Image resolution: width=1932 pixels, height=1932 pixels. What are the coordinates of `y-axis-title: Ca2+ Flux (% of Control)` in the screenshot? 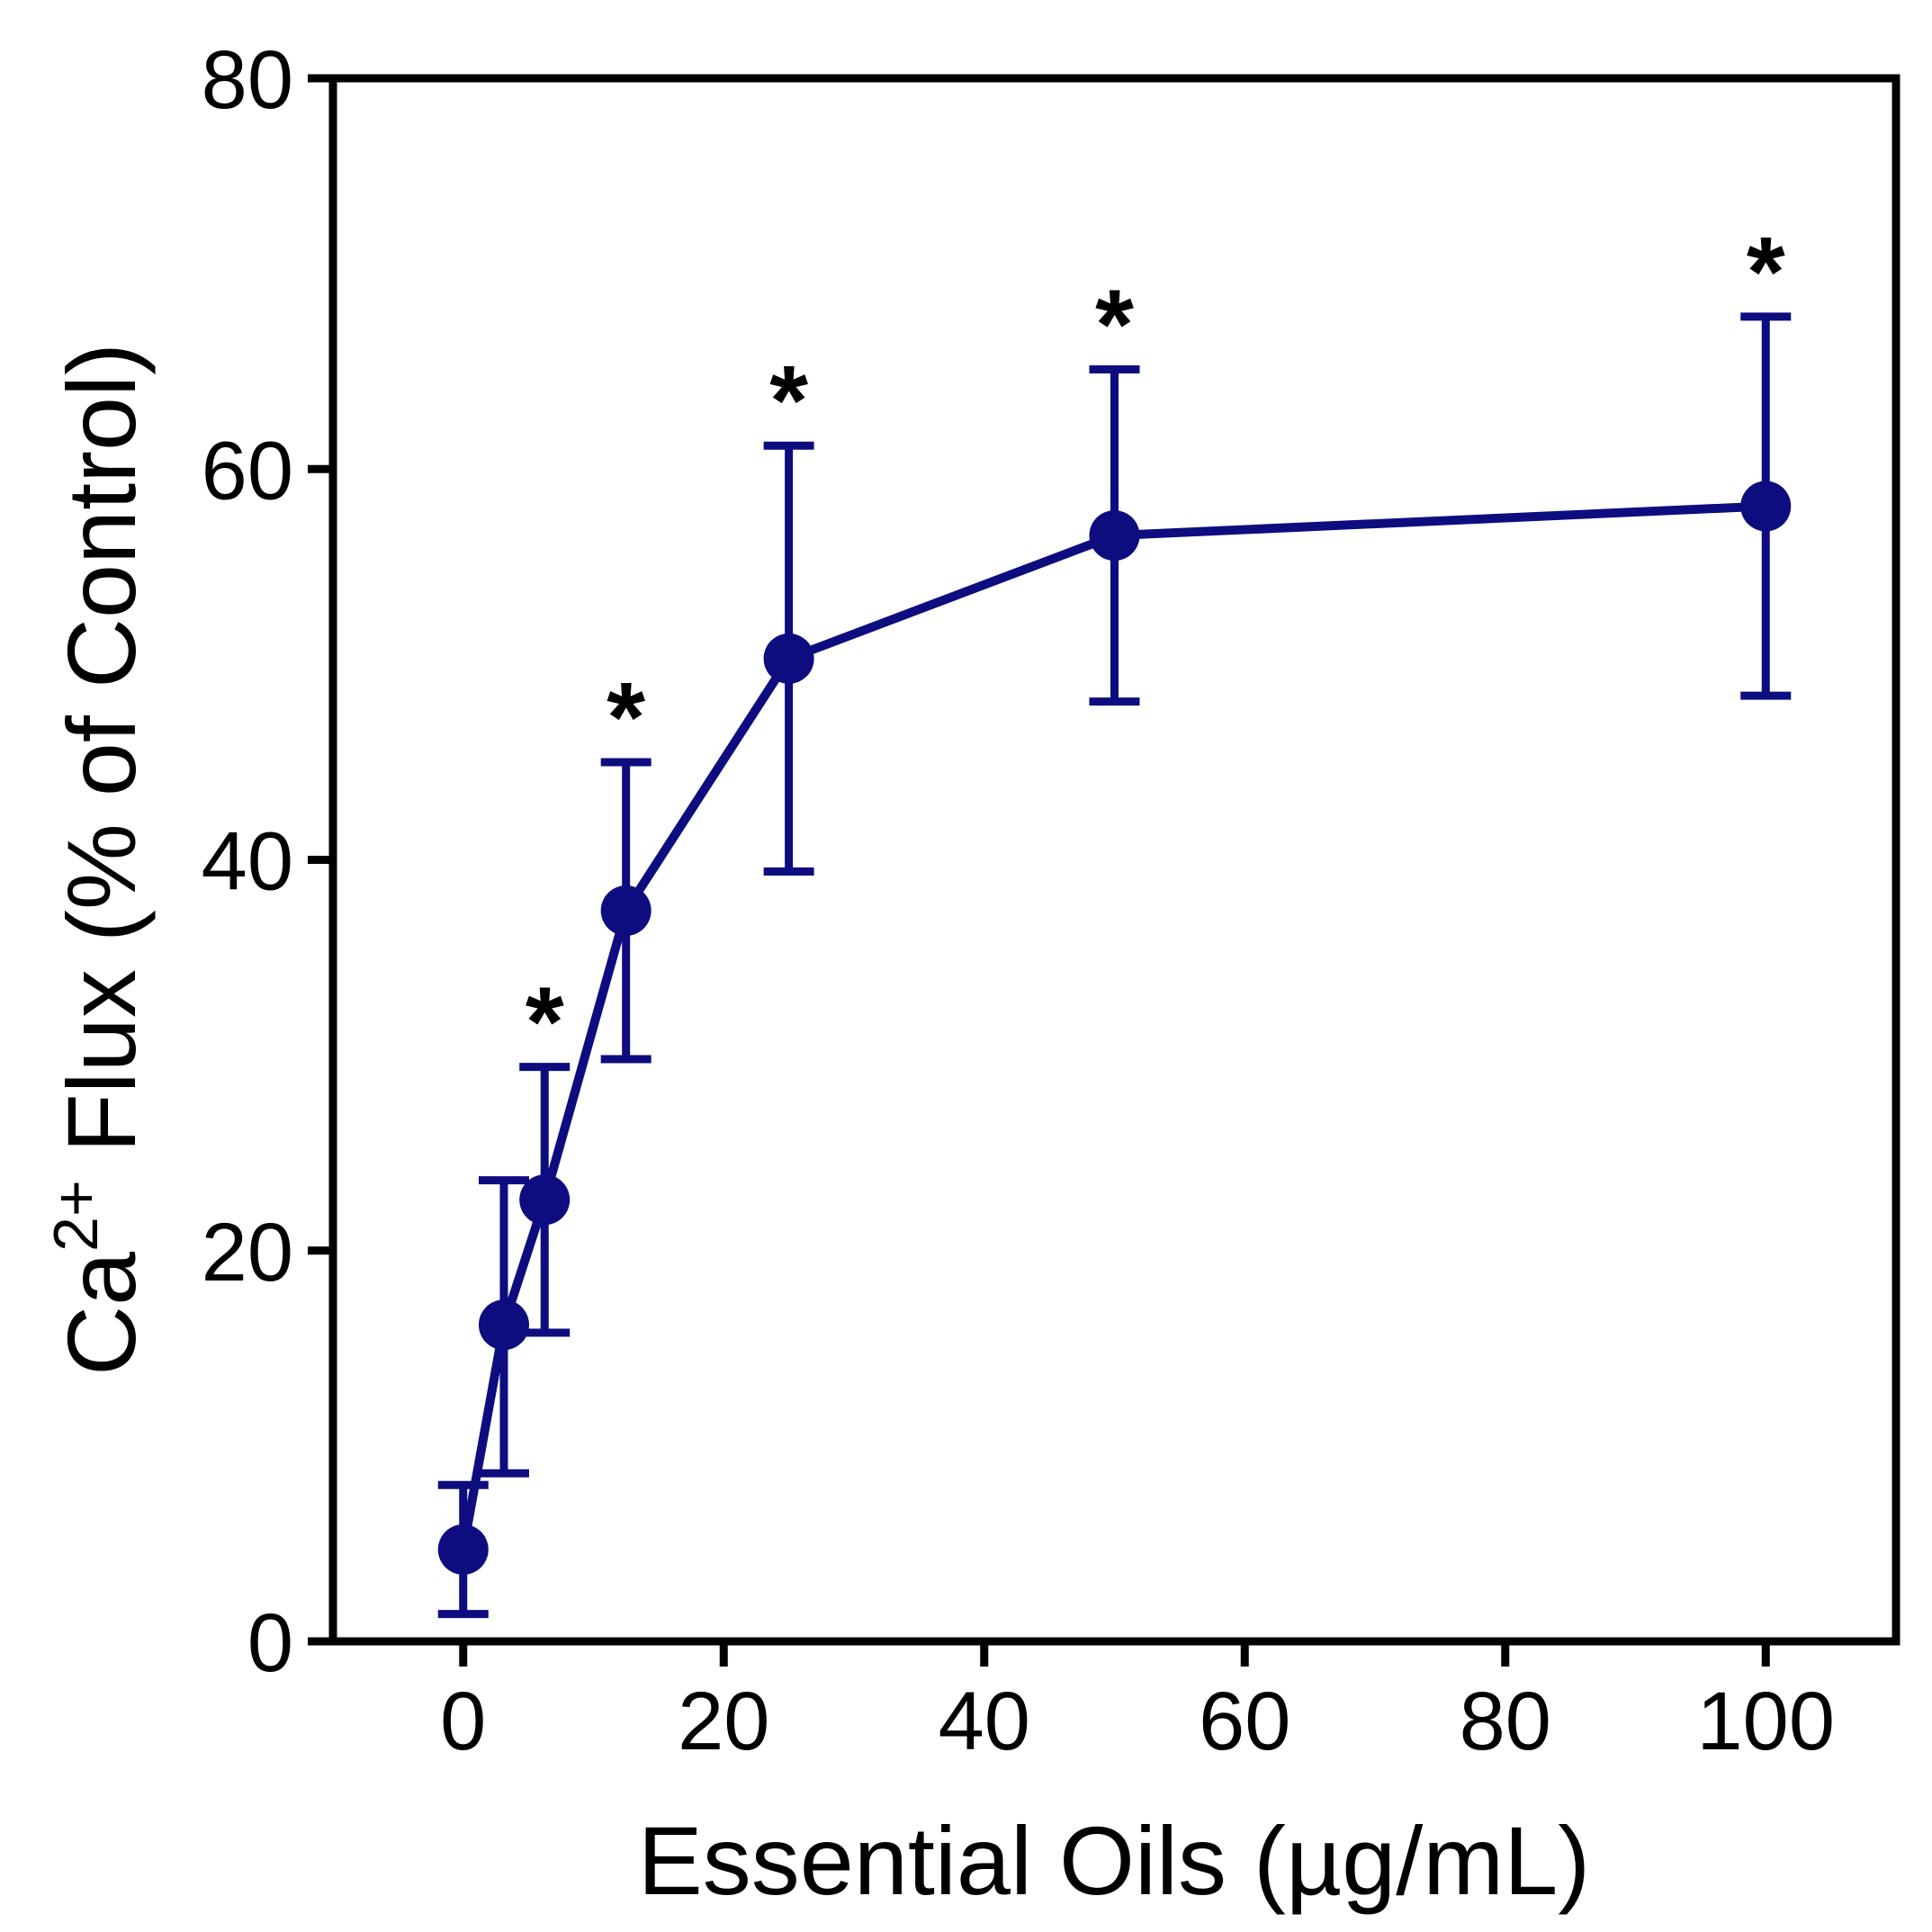 It's located at (98, 859).